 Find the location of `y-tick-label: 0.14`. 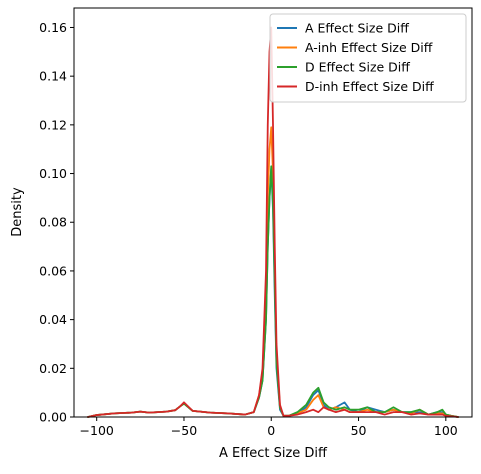

y-tick-label: 0.14 is located at coordinates (53, 76).